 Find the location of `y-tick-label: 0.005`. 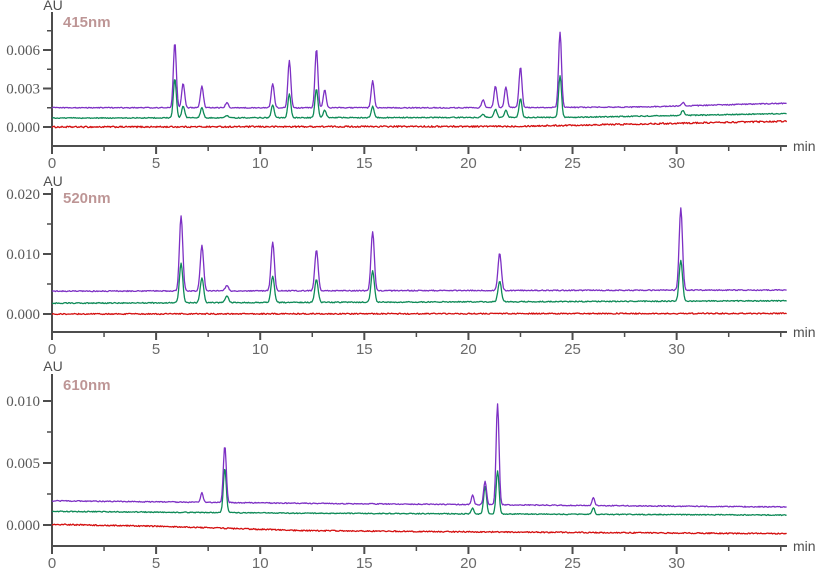

y-tick-label: 0.005 is located at coordinates (23, 464).